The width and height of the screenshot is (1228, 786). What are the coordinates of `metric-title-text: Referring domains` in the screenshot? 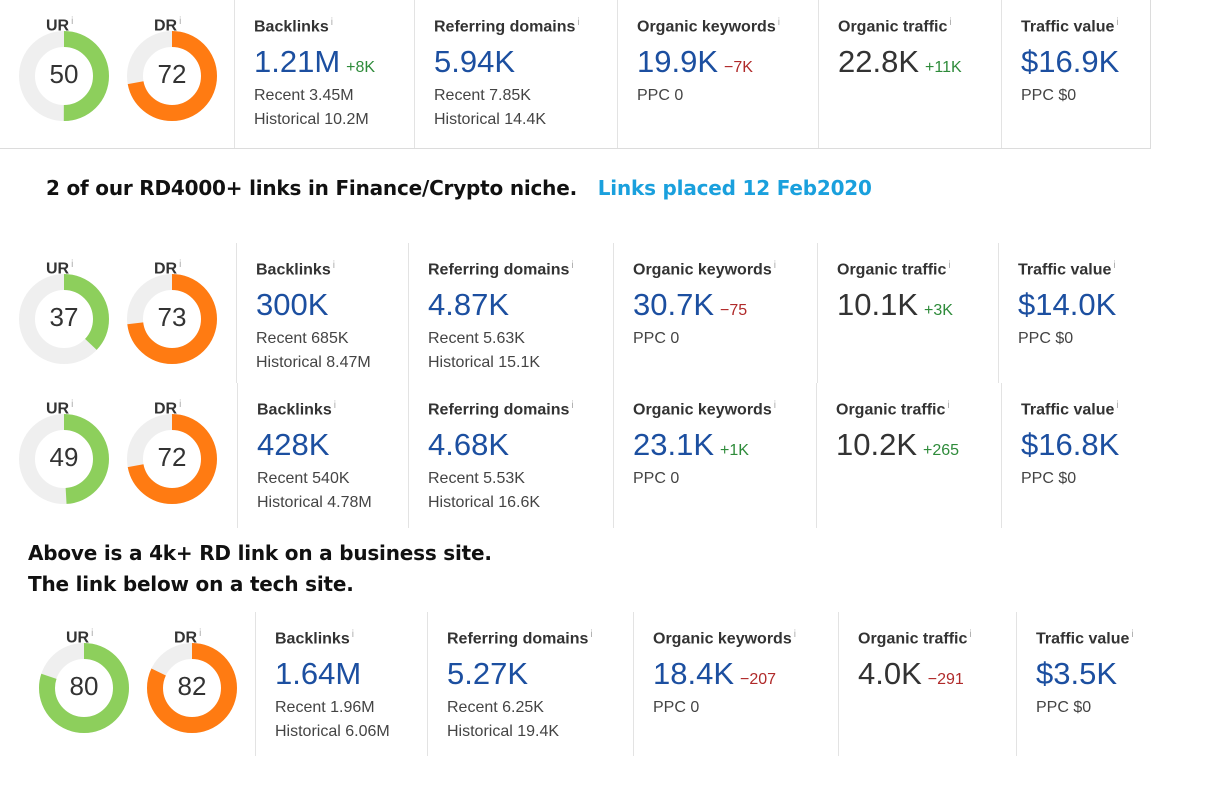 It's located at (499, 410).